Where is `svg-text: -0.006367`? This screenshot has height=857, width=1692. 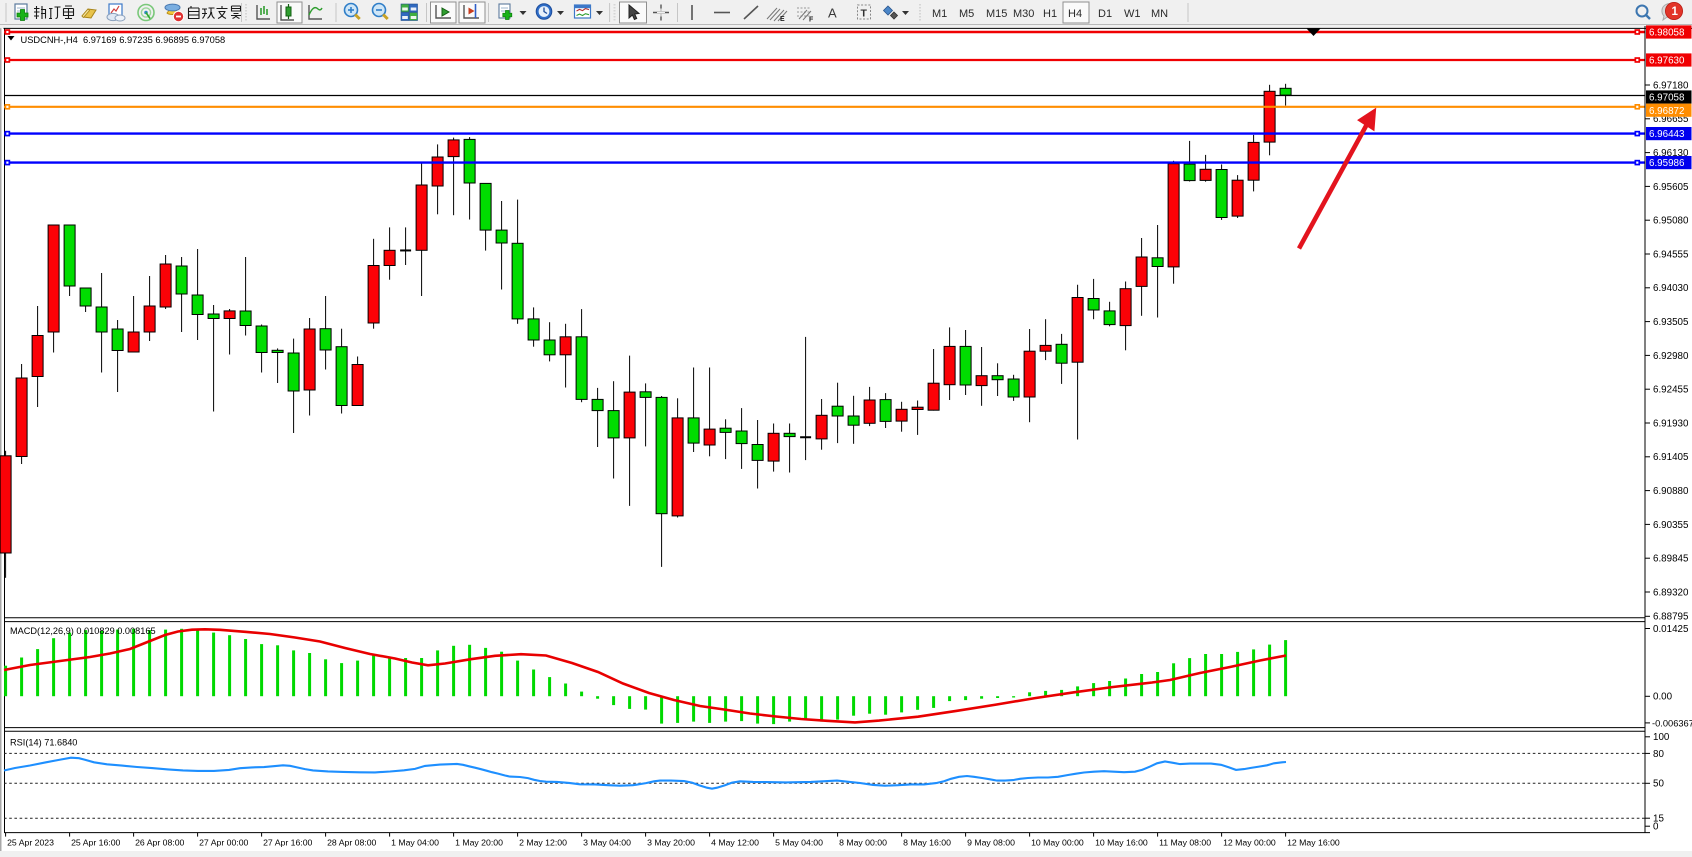
svg-text: -0.006367 is located at coordinates (1672, 723).